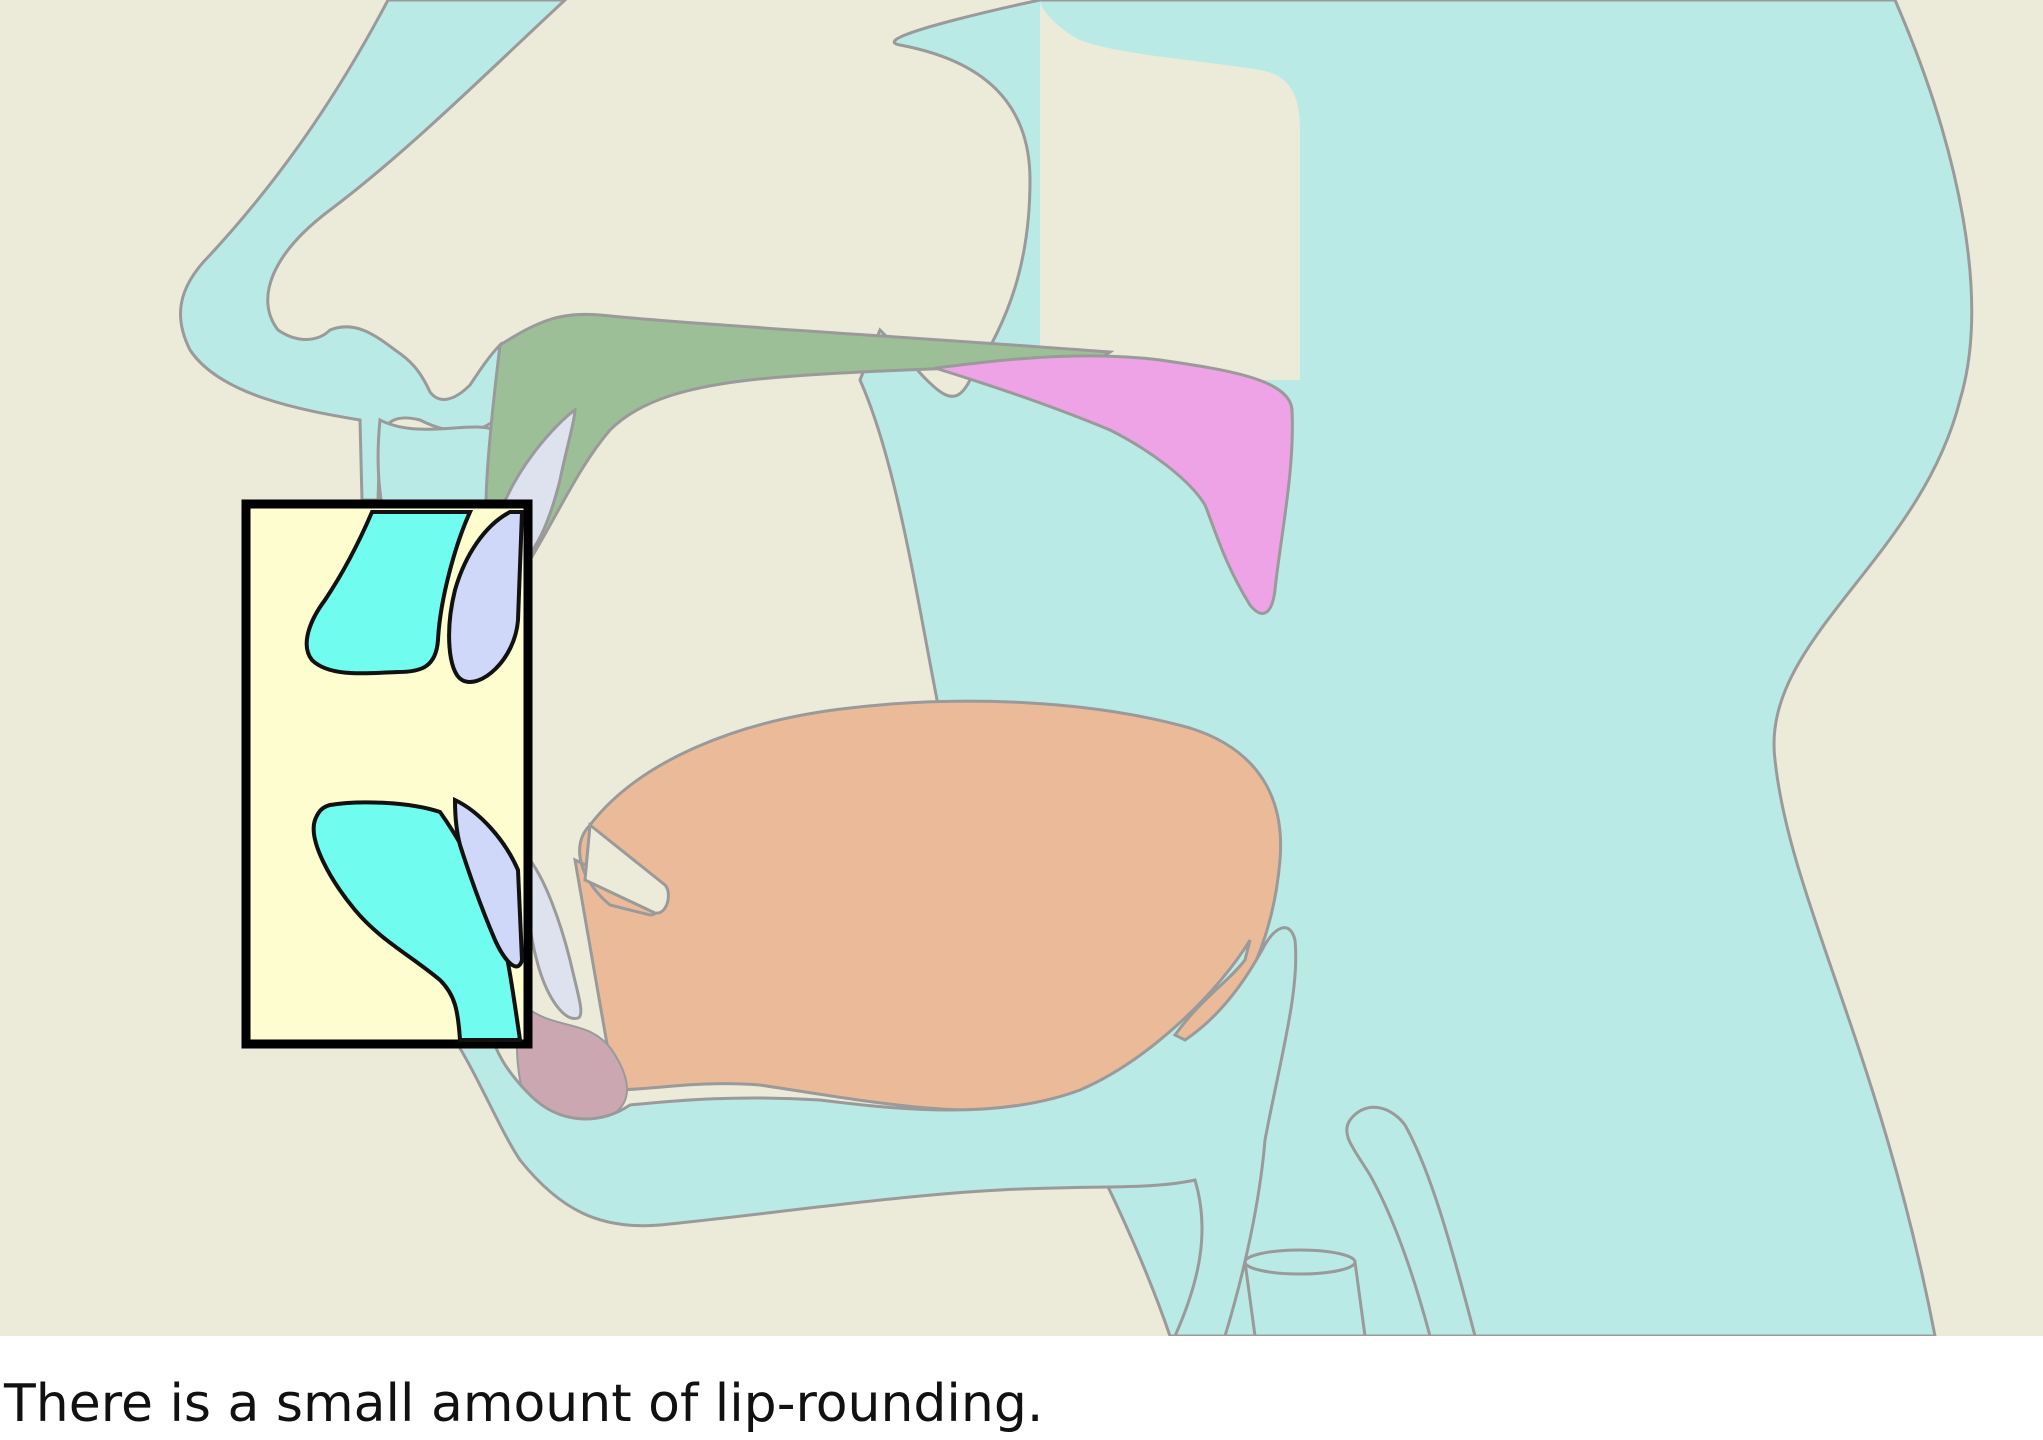 The height and width of the screenshot is (1440, 2043). I want to click on nose-tissue, so click(373, 251).